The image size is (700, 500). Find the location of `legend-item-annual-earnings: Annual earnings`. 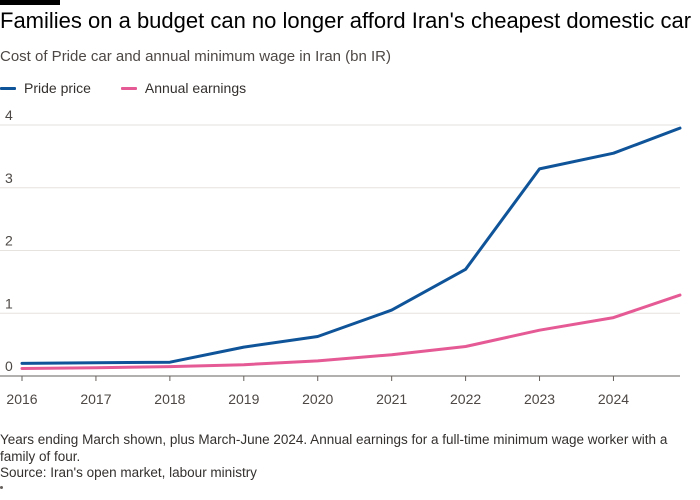

legend-item-annual-earnings: Annual earnings is located at coordinates (183, 88).